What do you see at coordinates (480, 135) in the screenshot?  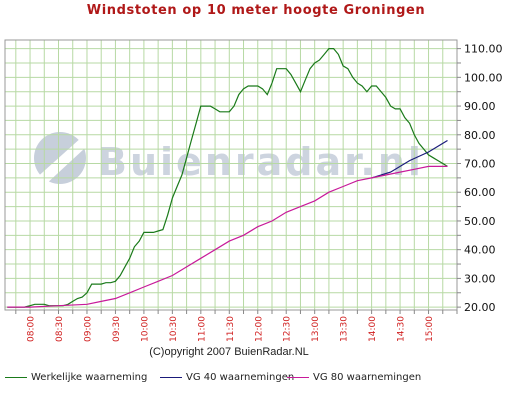 I see `y-tick-label: 80.00` at bounding box center [480, 135].